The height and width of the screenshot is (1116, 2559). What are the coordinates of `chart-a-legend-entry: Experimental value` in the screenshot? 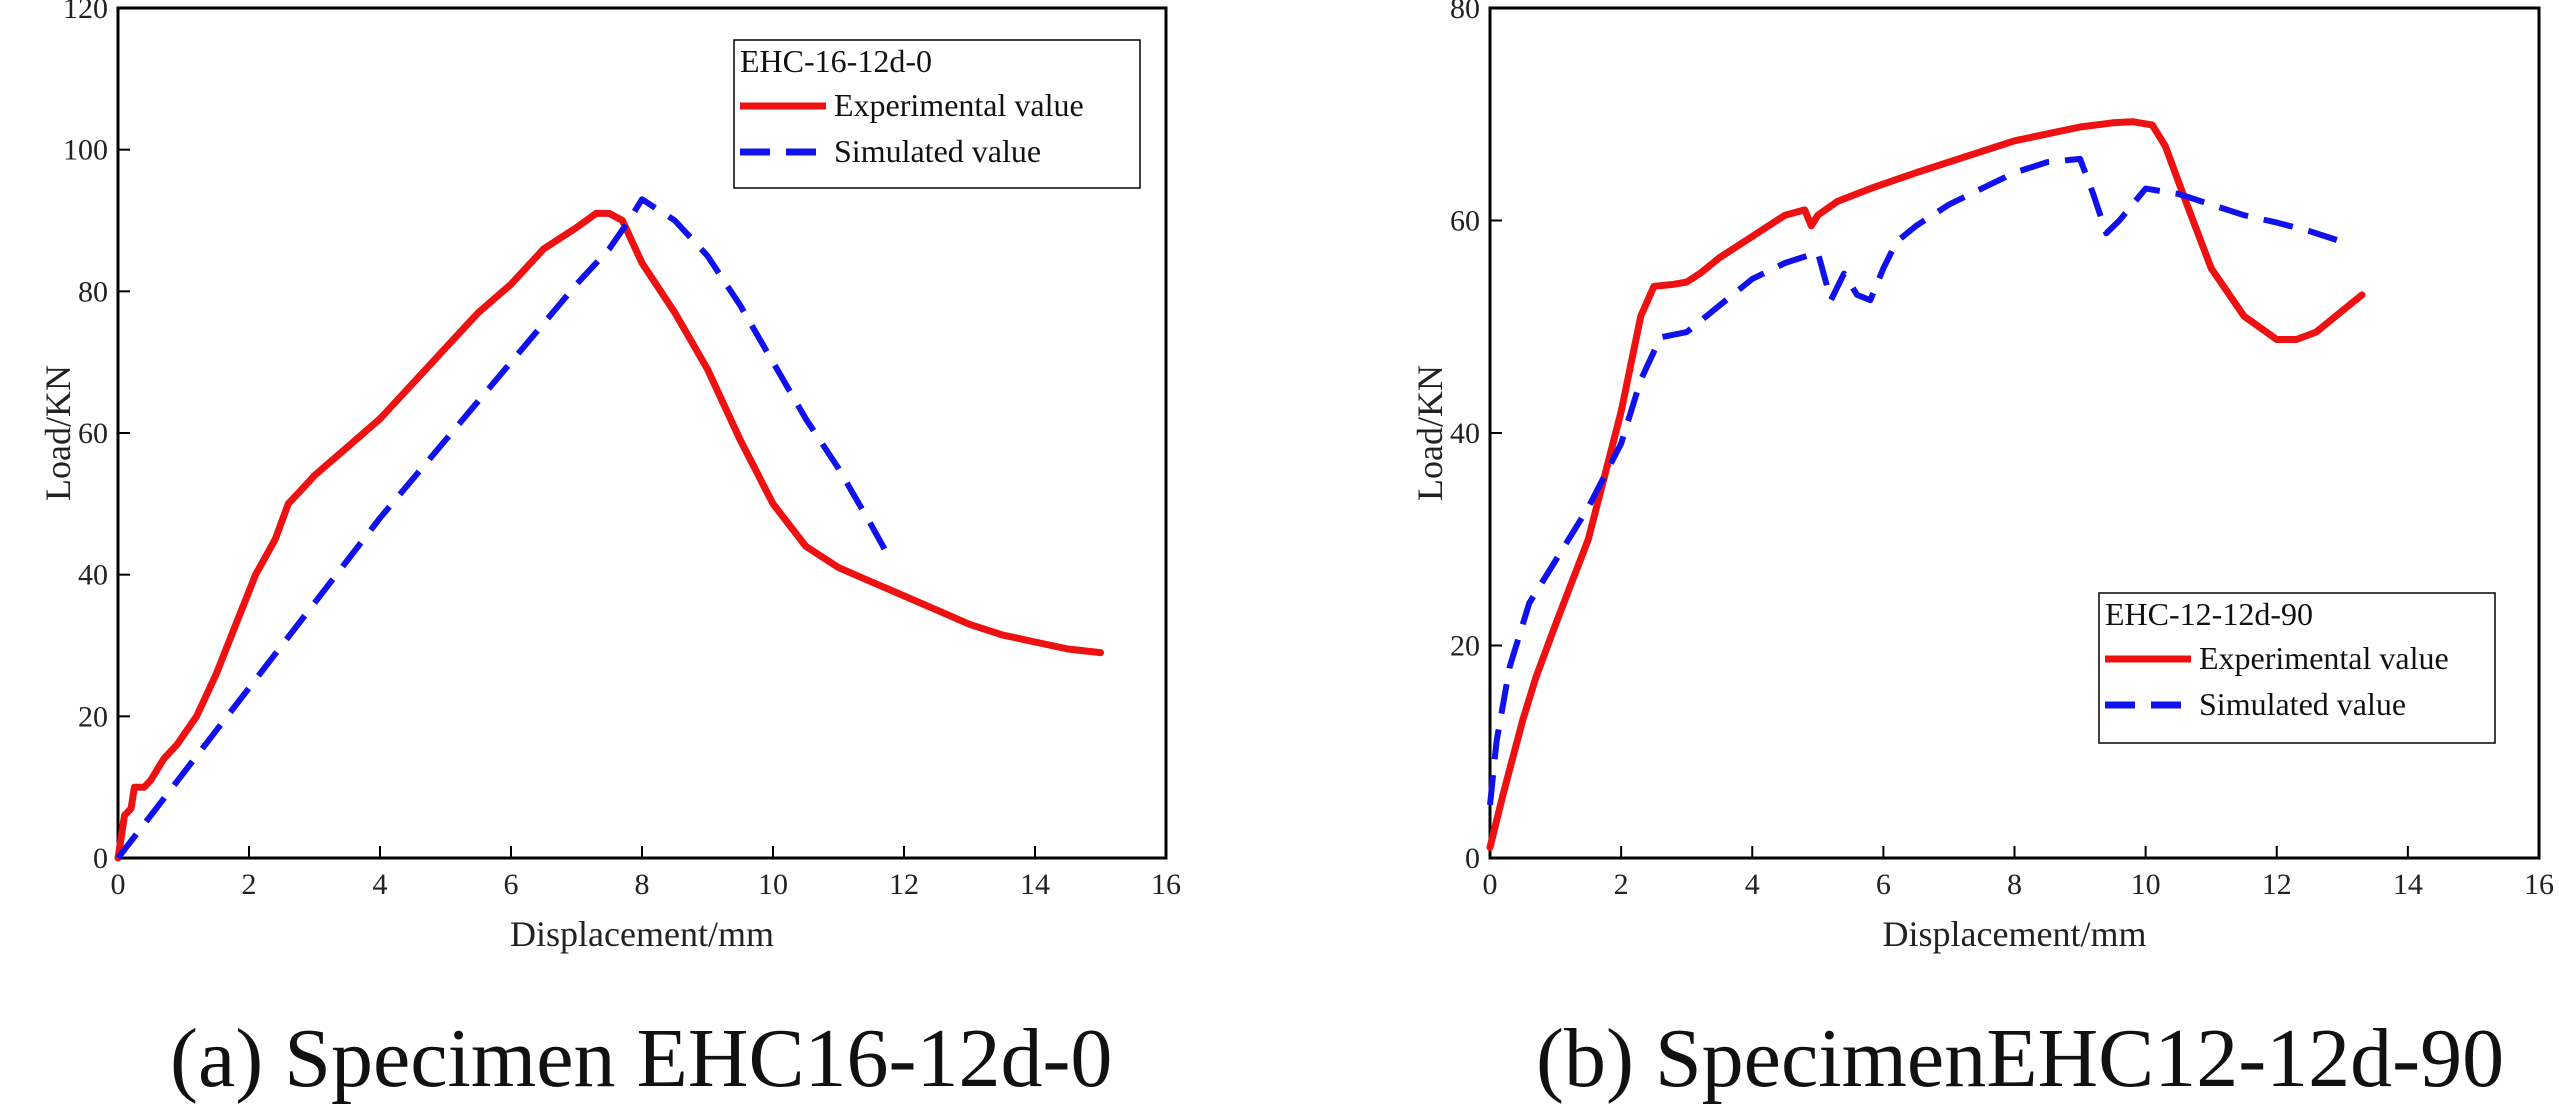 It's located at (959, 105).